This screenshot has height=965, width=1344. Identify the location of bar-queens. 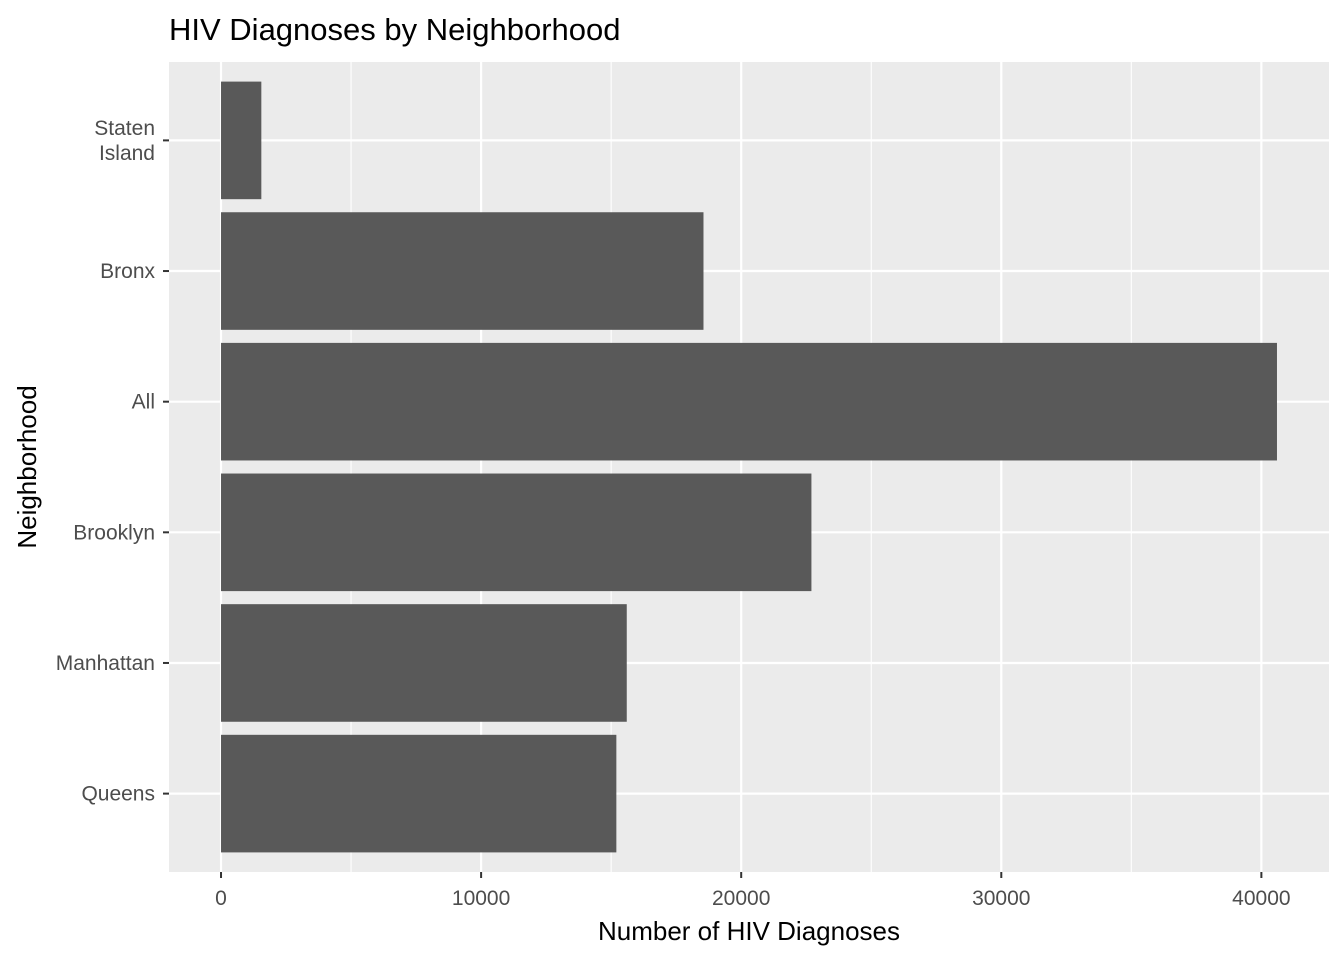
(419, 793).